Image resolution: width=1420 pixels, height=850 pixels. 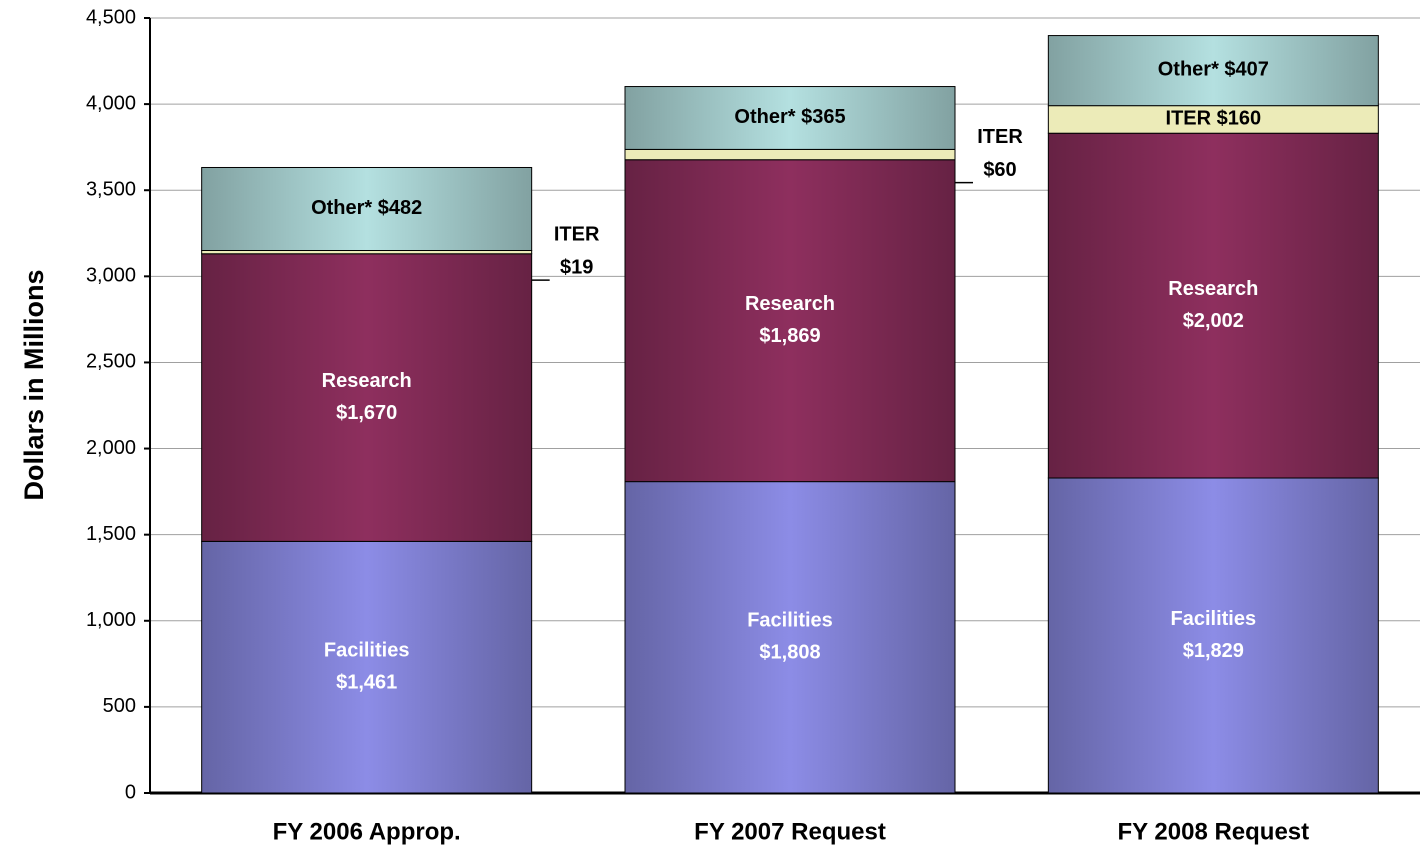 What do you see at coordinates (789, 336) in the screenshot?
I see `data-label: $1,869` at bounding box center [789, 336].